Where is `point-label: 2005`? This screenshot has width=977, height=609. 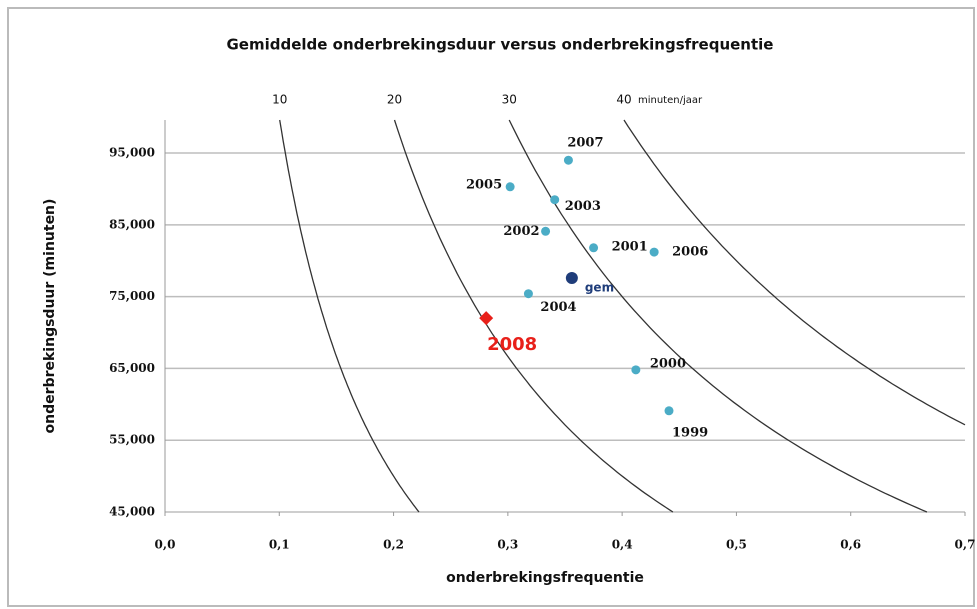 point-label: 2005 is located at coordinates (484, 184).